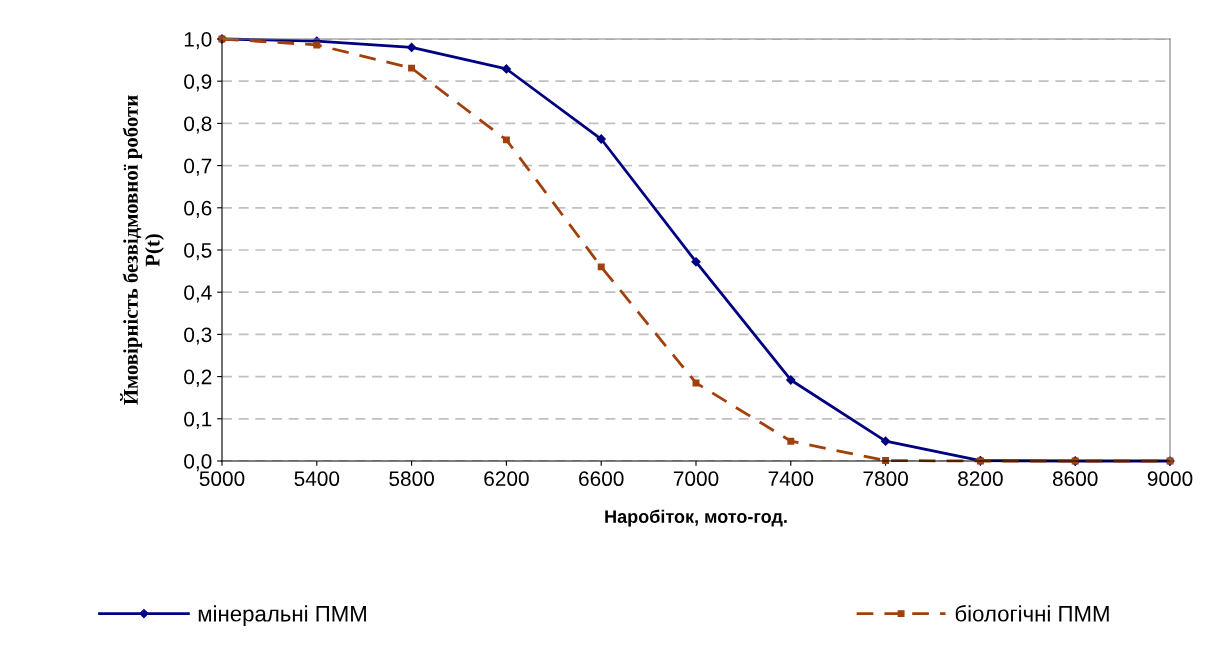 Image resolution: width=1210 pixels, height=646 pixels. What do you see at coordinates (1075, 479) in the screenshot?
I see `x-tick-label: 8600` at bounding box center [1075, 479].